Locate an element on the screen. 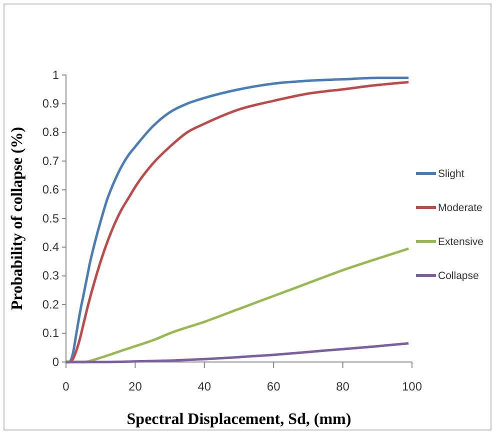 Image resolution: width=495 pixels, height=434 pixels. line-series is located at coordinates (237, 353).